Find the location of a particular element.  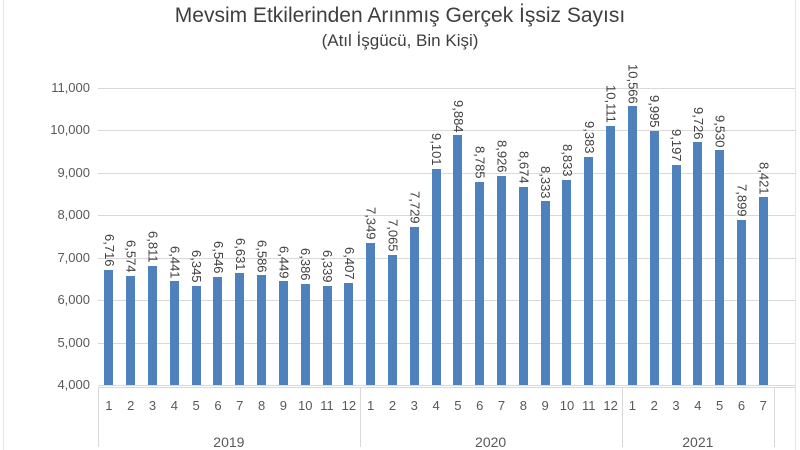

bar-value-label: 9,530 is located at coordinates (720, 131).